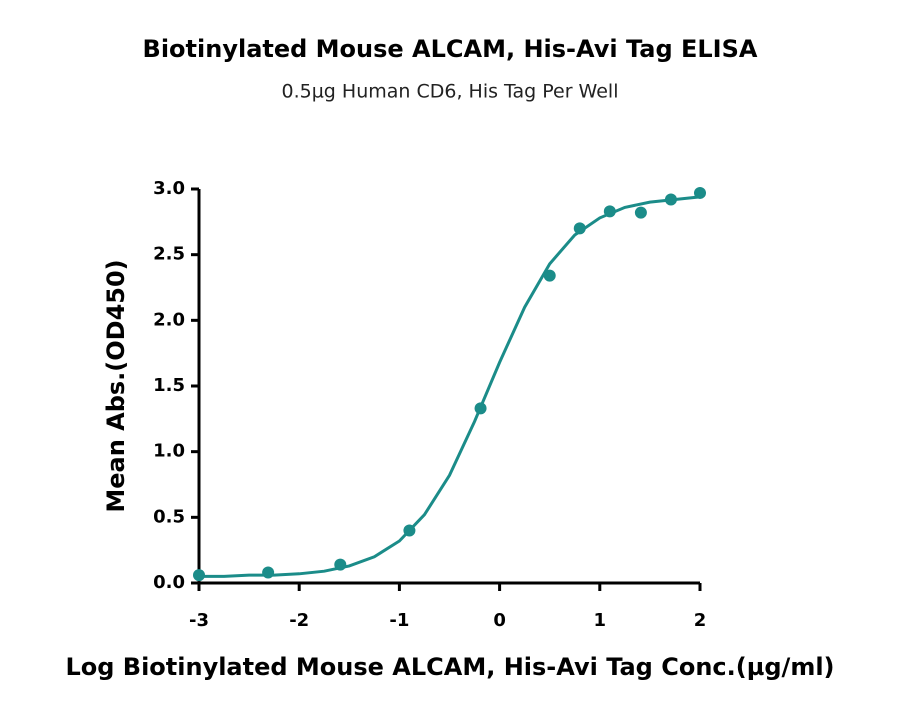 The image size is (900, 714). What do you see at coordinates (450, 92) in the screenshot?
I see `chart-subtitle: 0.5µg Human CD6, His Tag Per Well` at bounding box center [450, 92].